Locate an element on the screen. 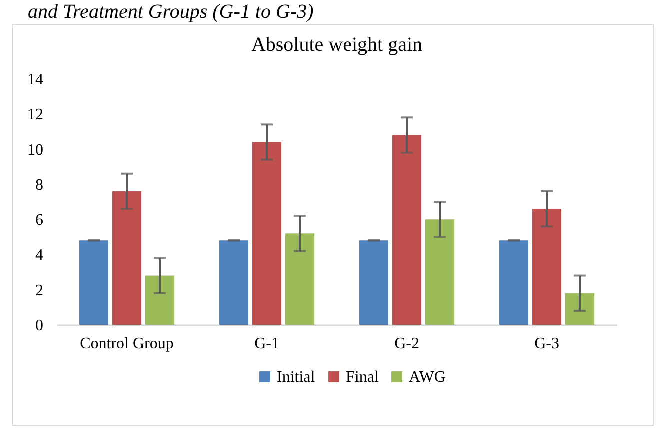  chart-title: Absolute weight gain is located at coordinates (337, 45).